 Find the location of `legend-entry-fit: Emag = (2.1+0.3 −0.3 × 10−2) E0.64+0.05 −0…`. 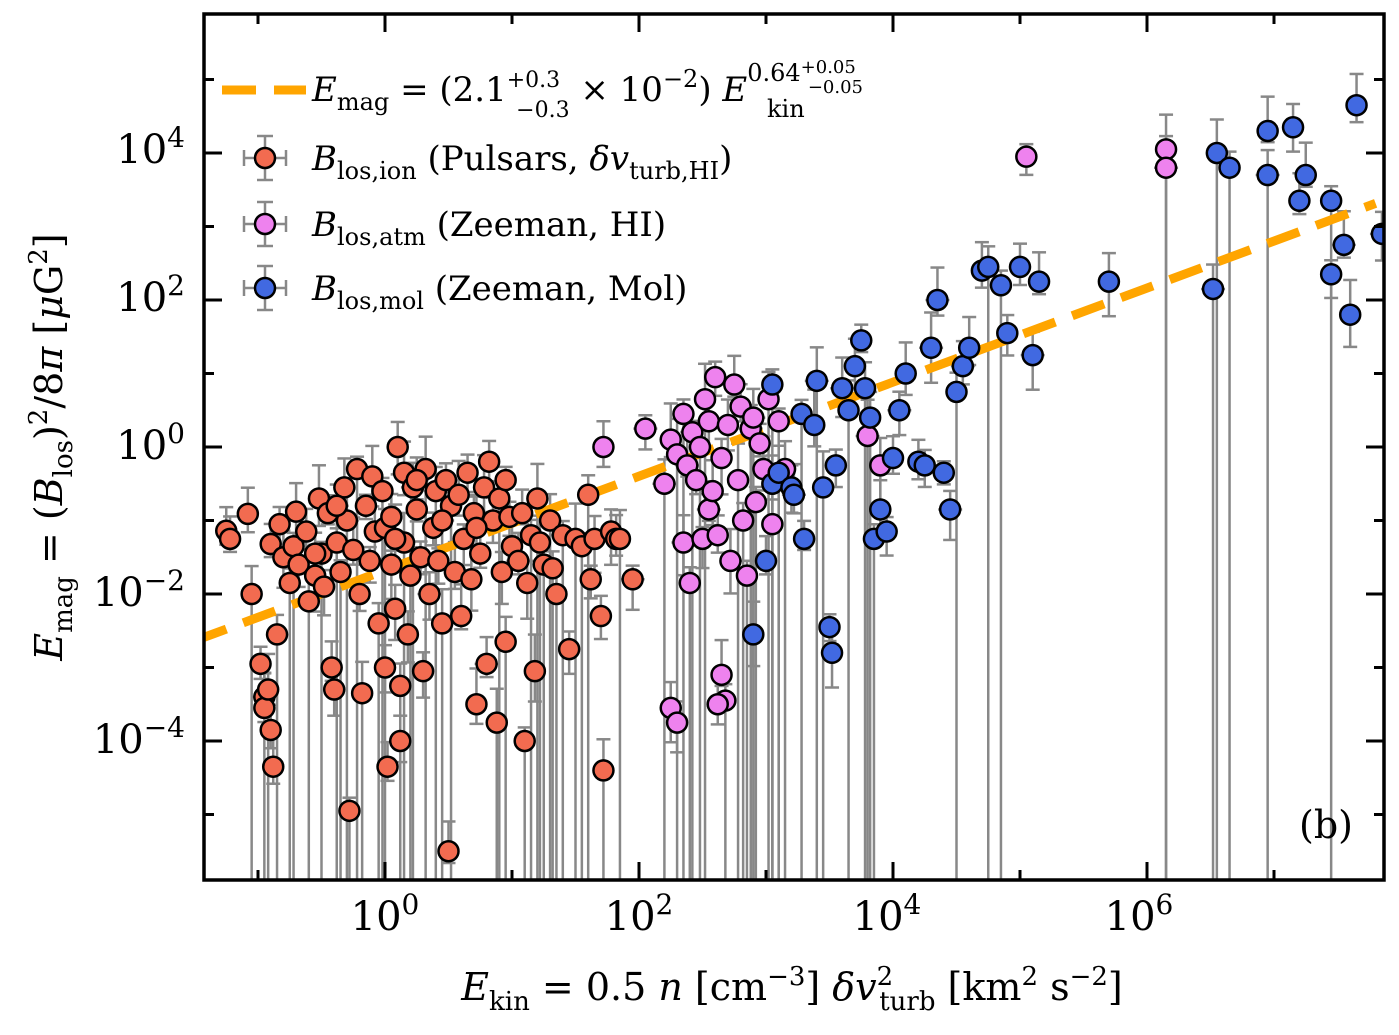

legend-entry-fit: Emag = (2.1+0.3 −0.3 × 10−2) E0.64+0.05 −0… is located at coordinates (542, 90).